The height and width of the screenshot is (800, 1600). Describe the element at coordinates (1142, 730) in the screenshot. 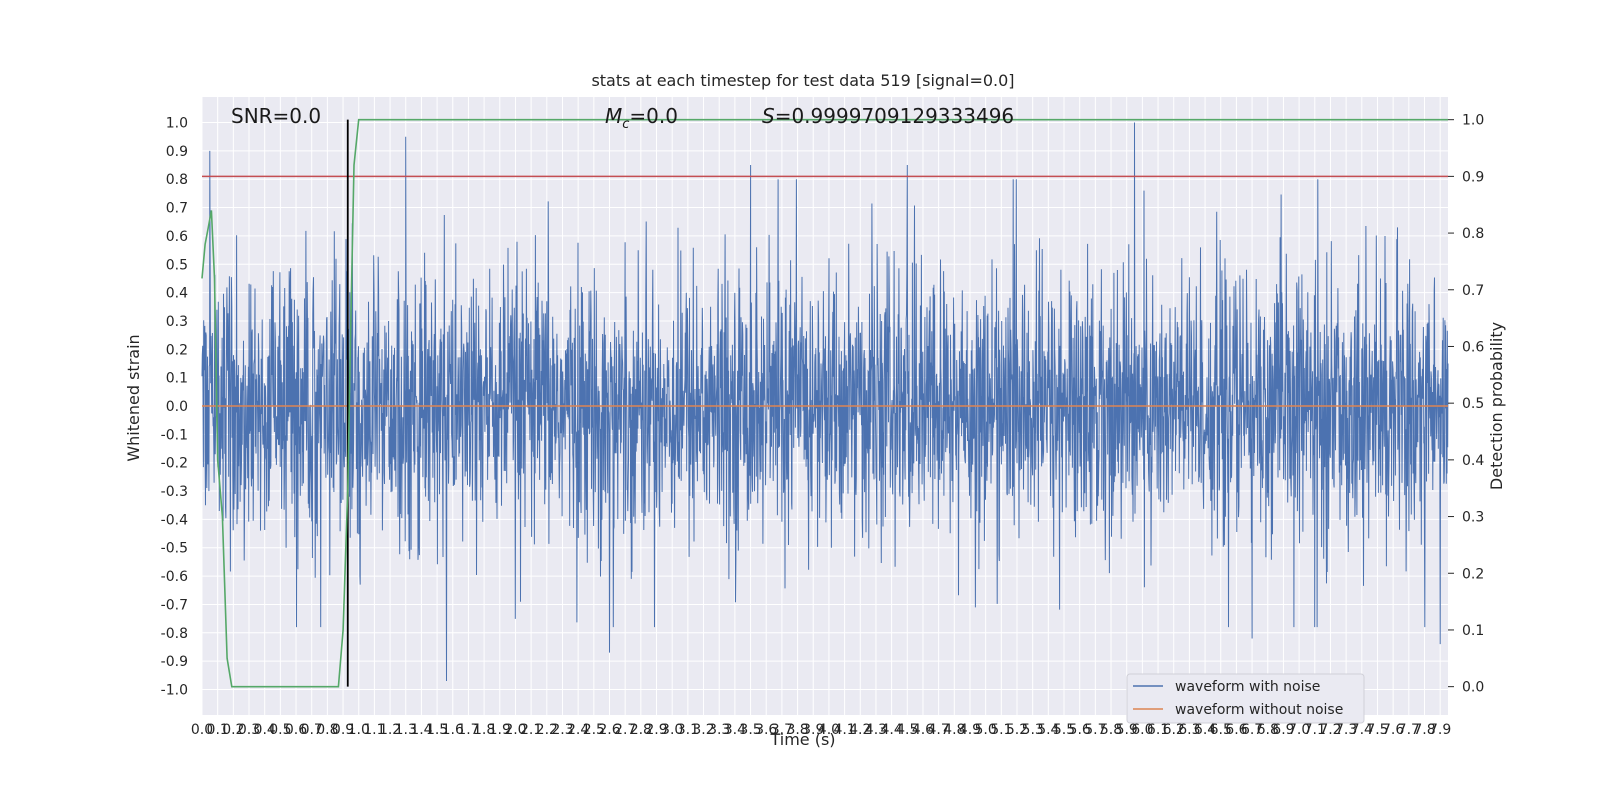

I see `x-tick-label: 6.0` at that location.